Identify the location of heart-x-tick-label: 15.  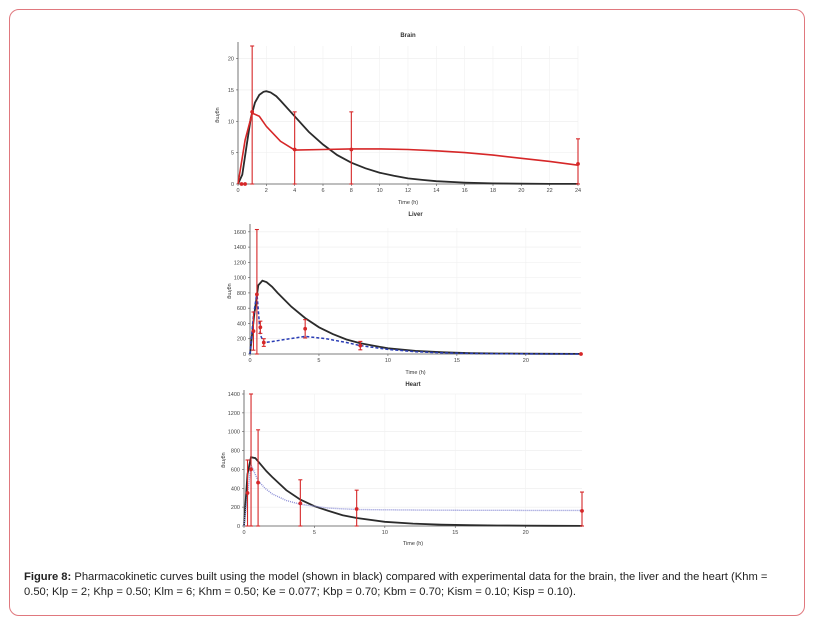
(455, 533).